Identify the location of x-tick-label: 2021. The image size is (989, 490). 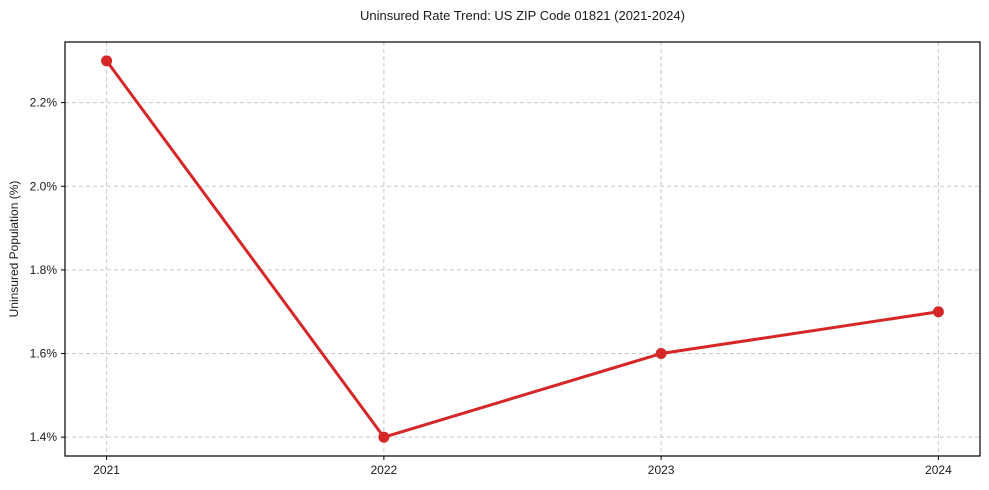
(106, 470).